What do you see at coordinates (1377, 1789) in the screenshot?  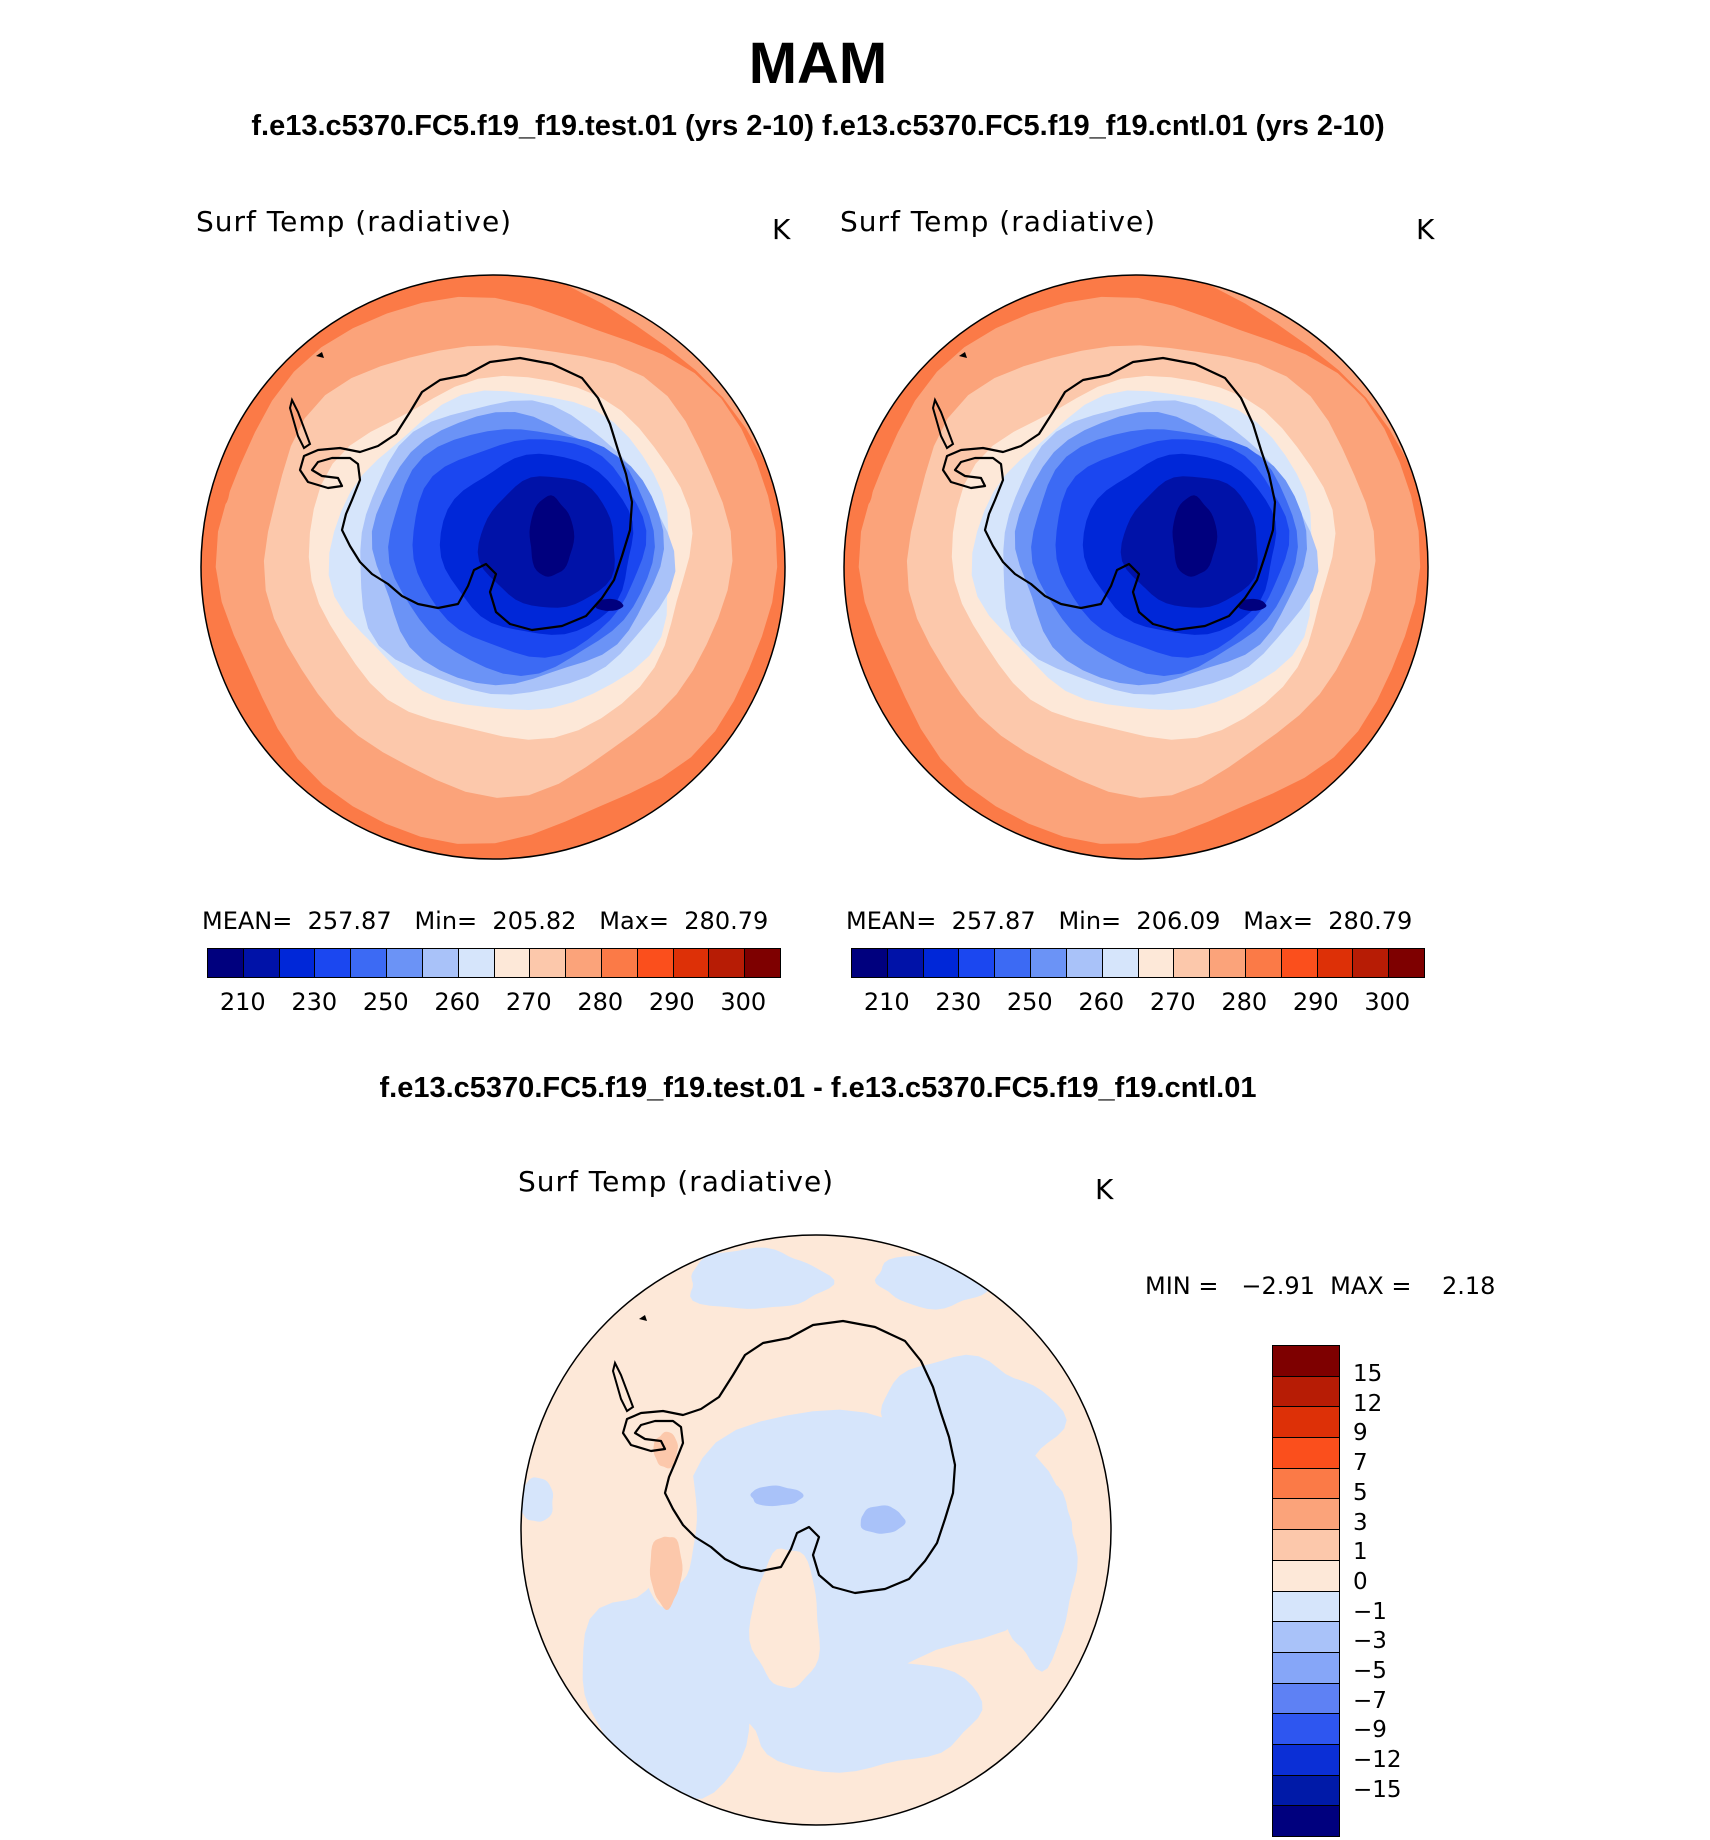 I see `colorbar-tick-label: −15` at bounding box center [1377, 1789].